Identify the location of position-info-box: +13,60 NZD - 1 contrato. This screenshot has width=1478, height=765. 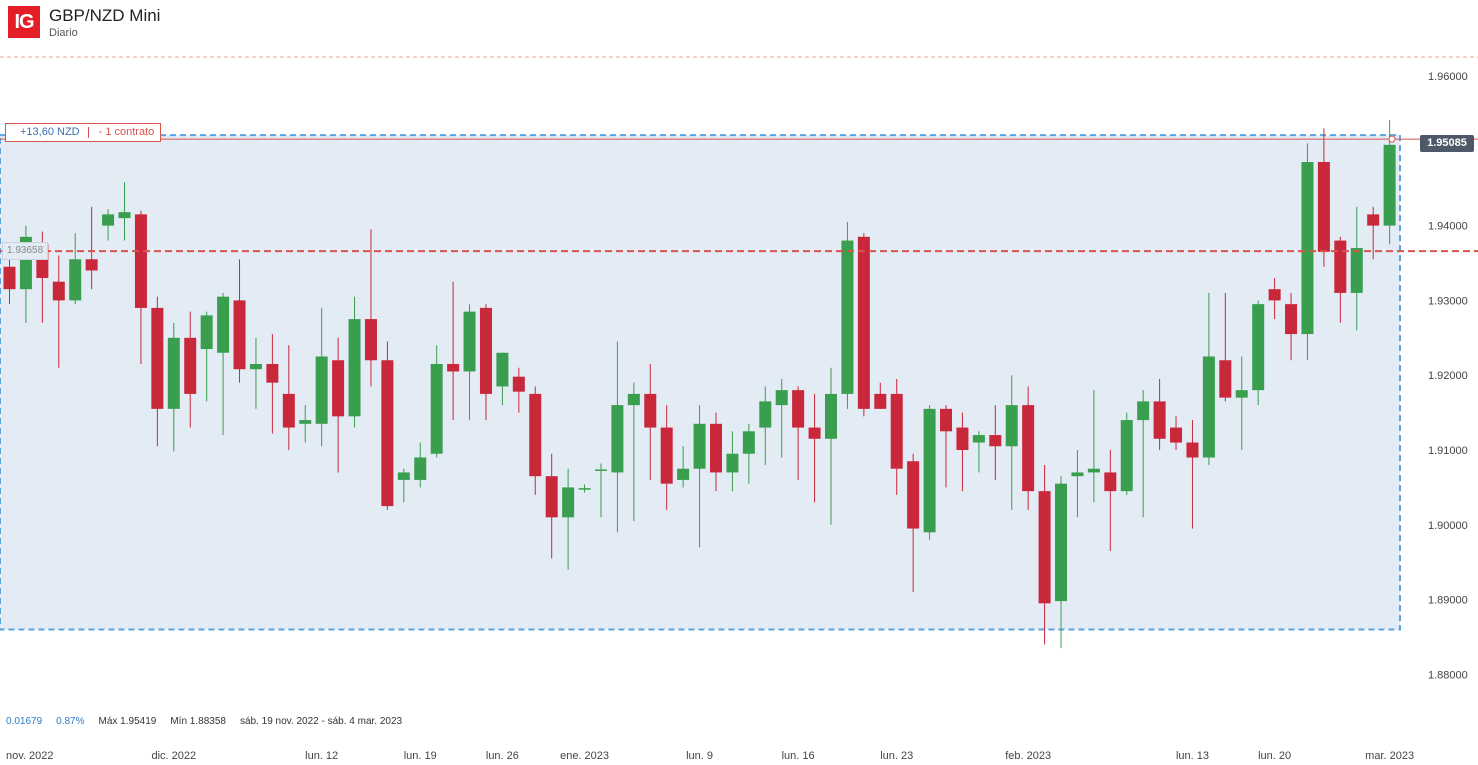
(83, 132).